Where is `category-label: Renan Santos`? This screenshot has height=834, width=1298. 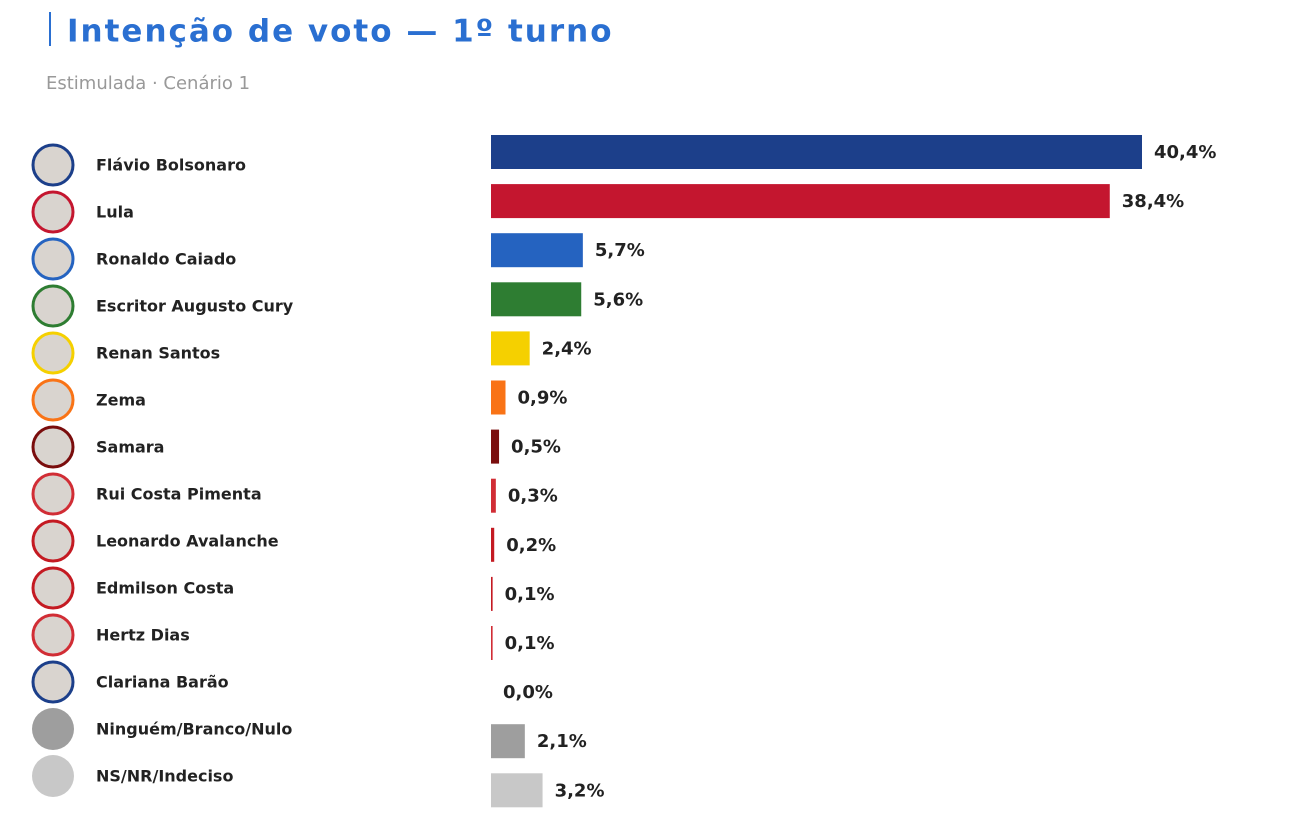
category-label: Renan Santos is located at coordinates (158, 353).